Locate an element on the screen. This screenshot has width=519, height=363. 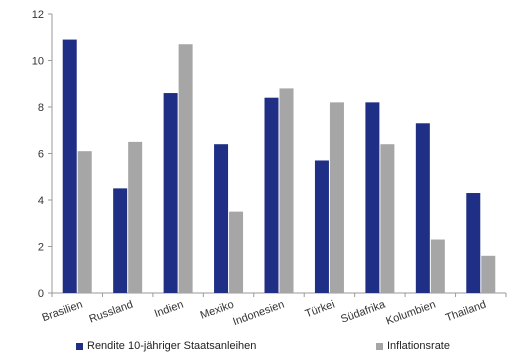
y-tick-label: 8 is located at coordinates (41, 108).